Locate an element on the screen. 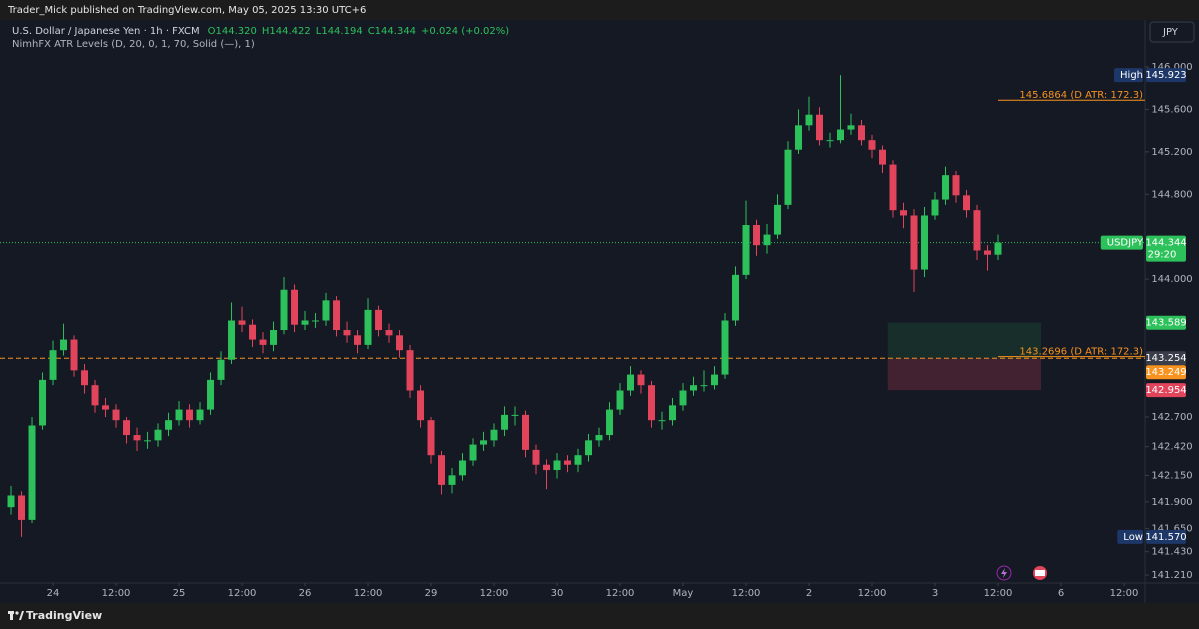 This screenshot has width=1199, height=629. price-label-name: USDJPY is located at coordinates (1125, 243).